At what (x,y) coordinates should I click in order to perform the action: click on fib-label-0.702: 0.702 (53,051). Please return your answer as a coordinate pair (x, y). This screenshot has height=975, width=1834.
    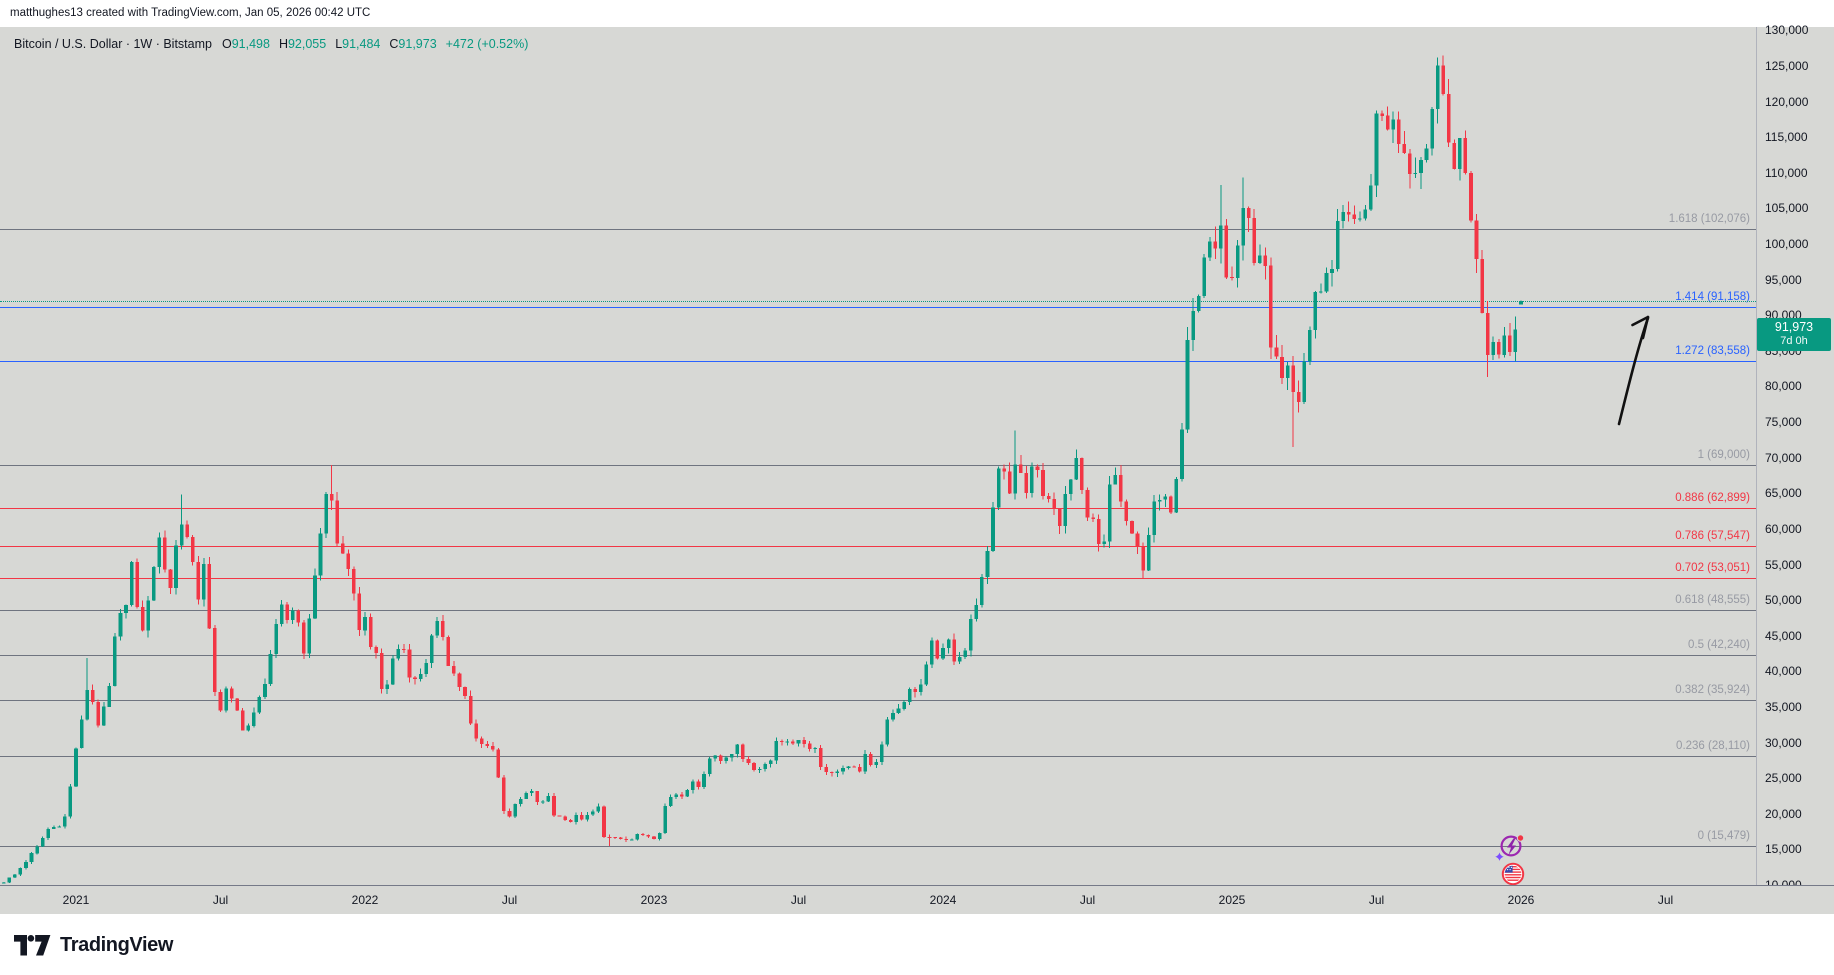
    Looking at the image, I should click on (1712, 568).